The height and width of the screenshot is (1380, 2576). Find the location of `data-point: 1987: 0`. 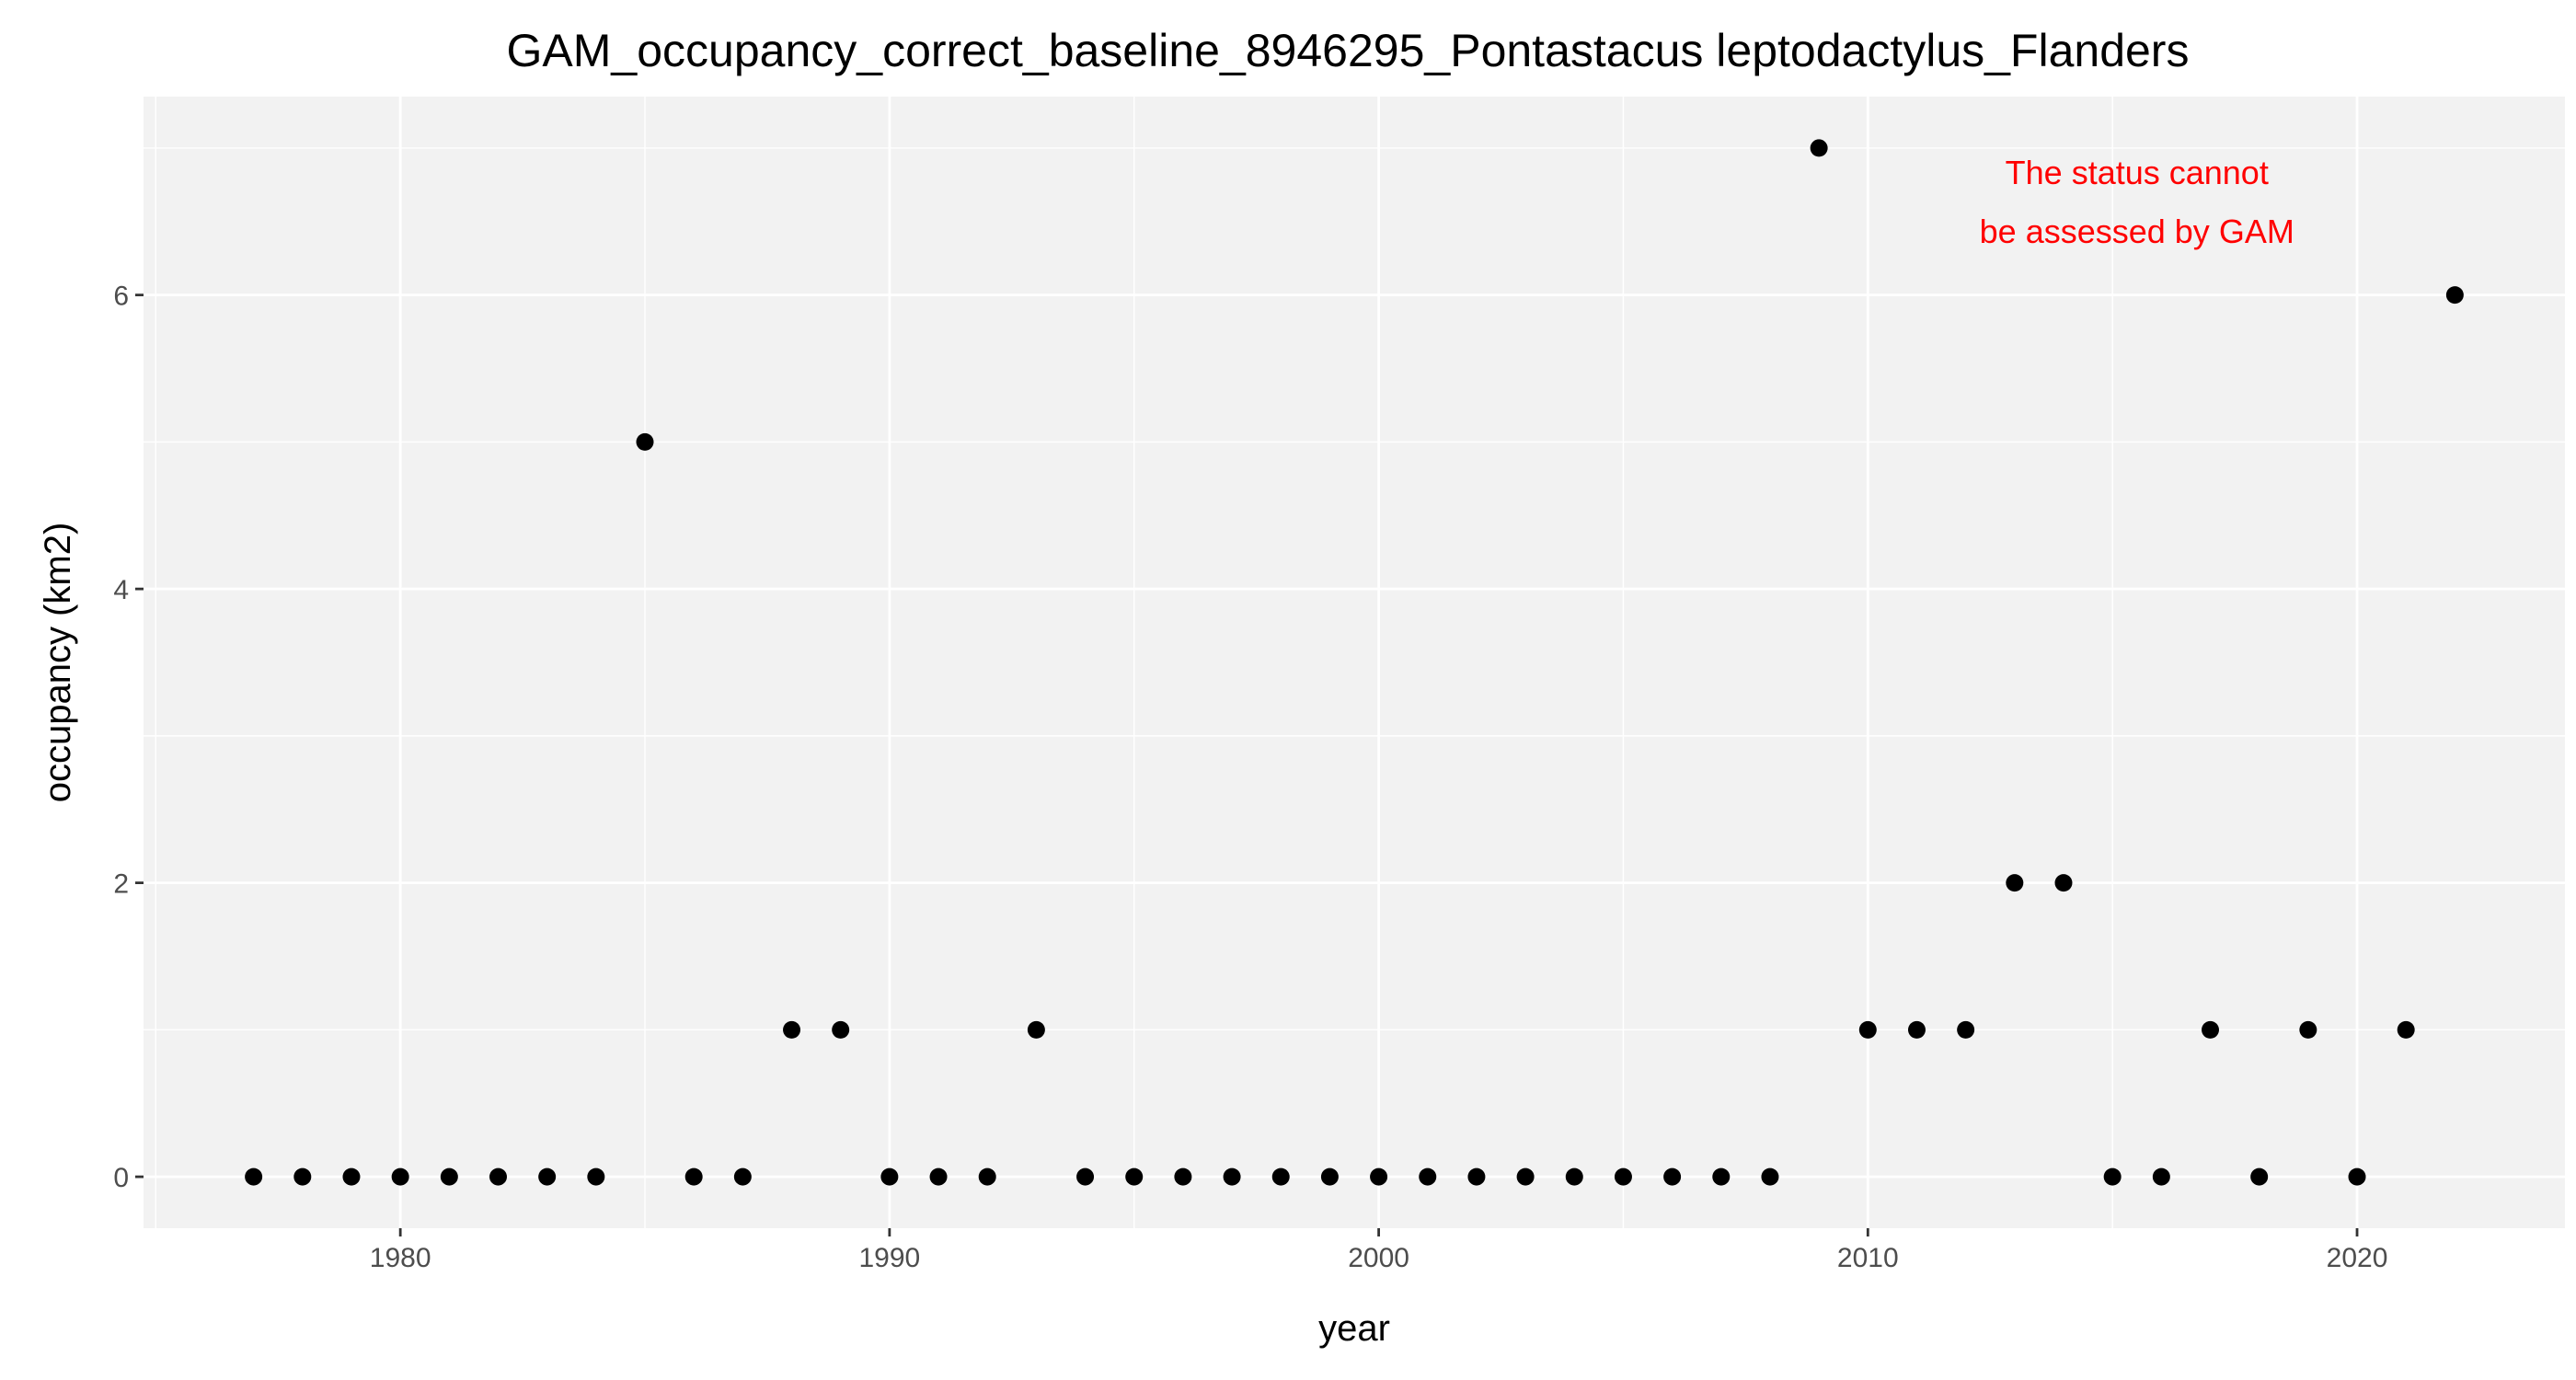

data-point: 1987: 0 is located at coordinates (742, 1176).